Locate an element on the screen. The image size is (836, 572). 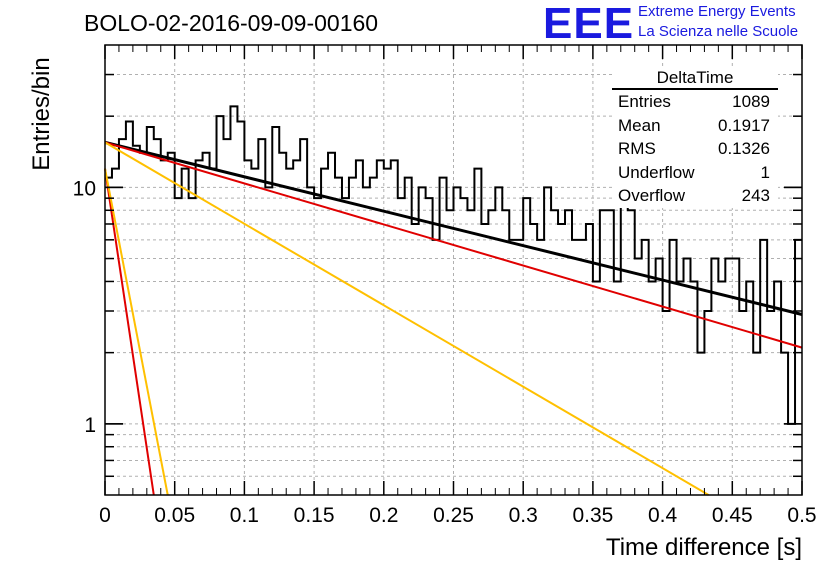
stats-row-underflow: Underflow 1 is located at coordinates (695, 173).